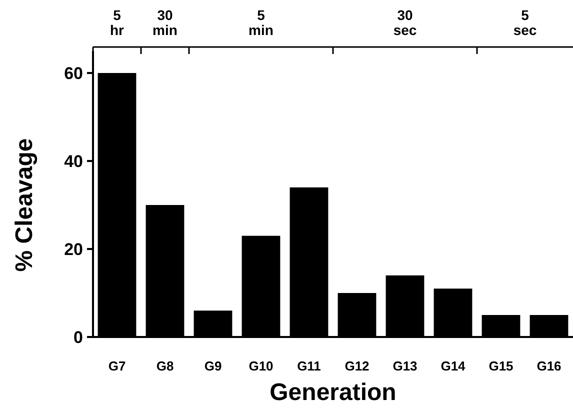  Describe the element at coordinates (261, 22) in the screenshot. I see `text: 5 min` at that location.